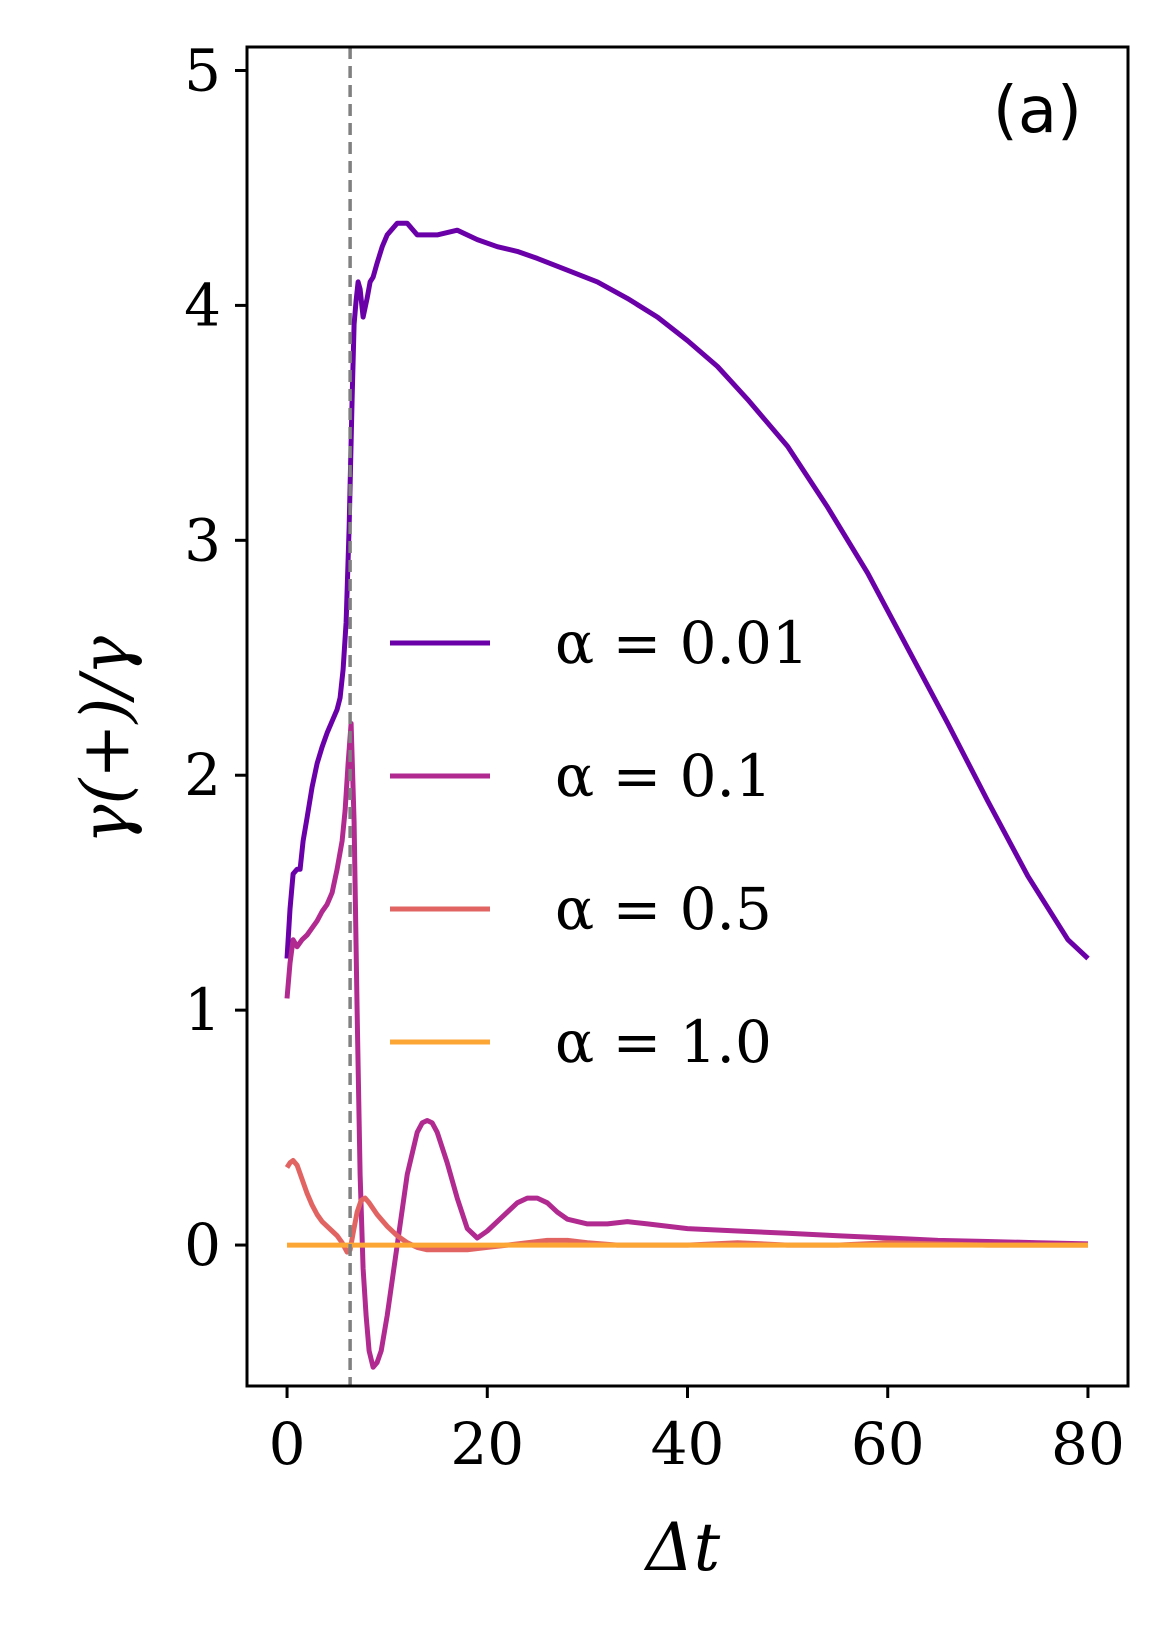 Image resolution: width=1160 pixels, height=1634 pixels. I want to click on y-tick-label: 0, so click(202, 1245).